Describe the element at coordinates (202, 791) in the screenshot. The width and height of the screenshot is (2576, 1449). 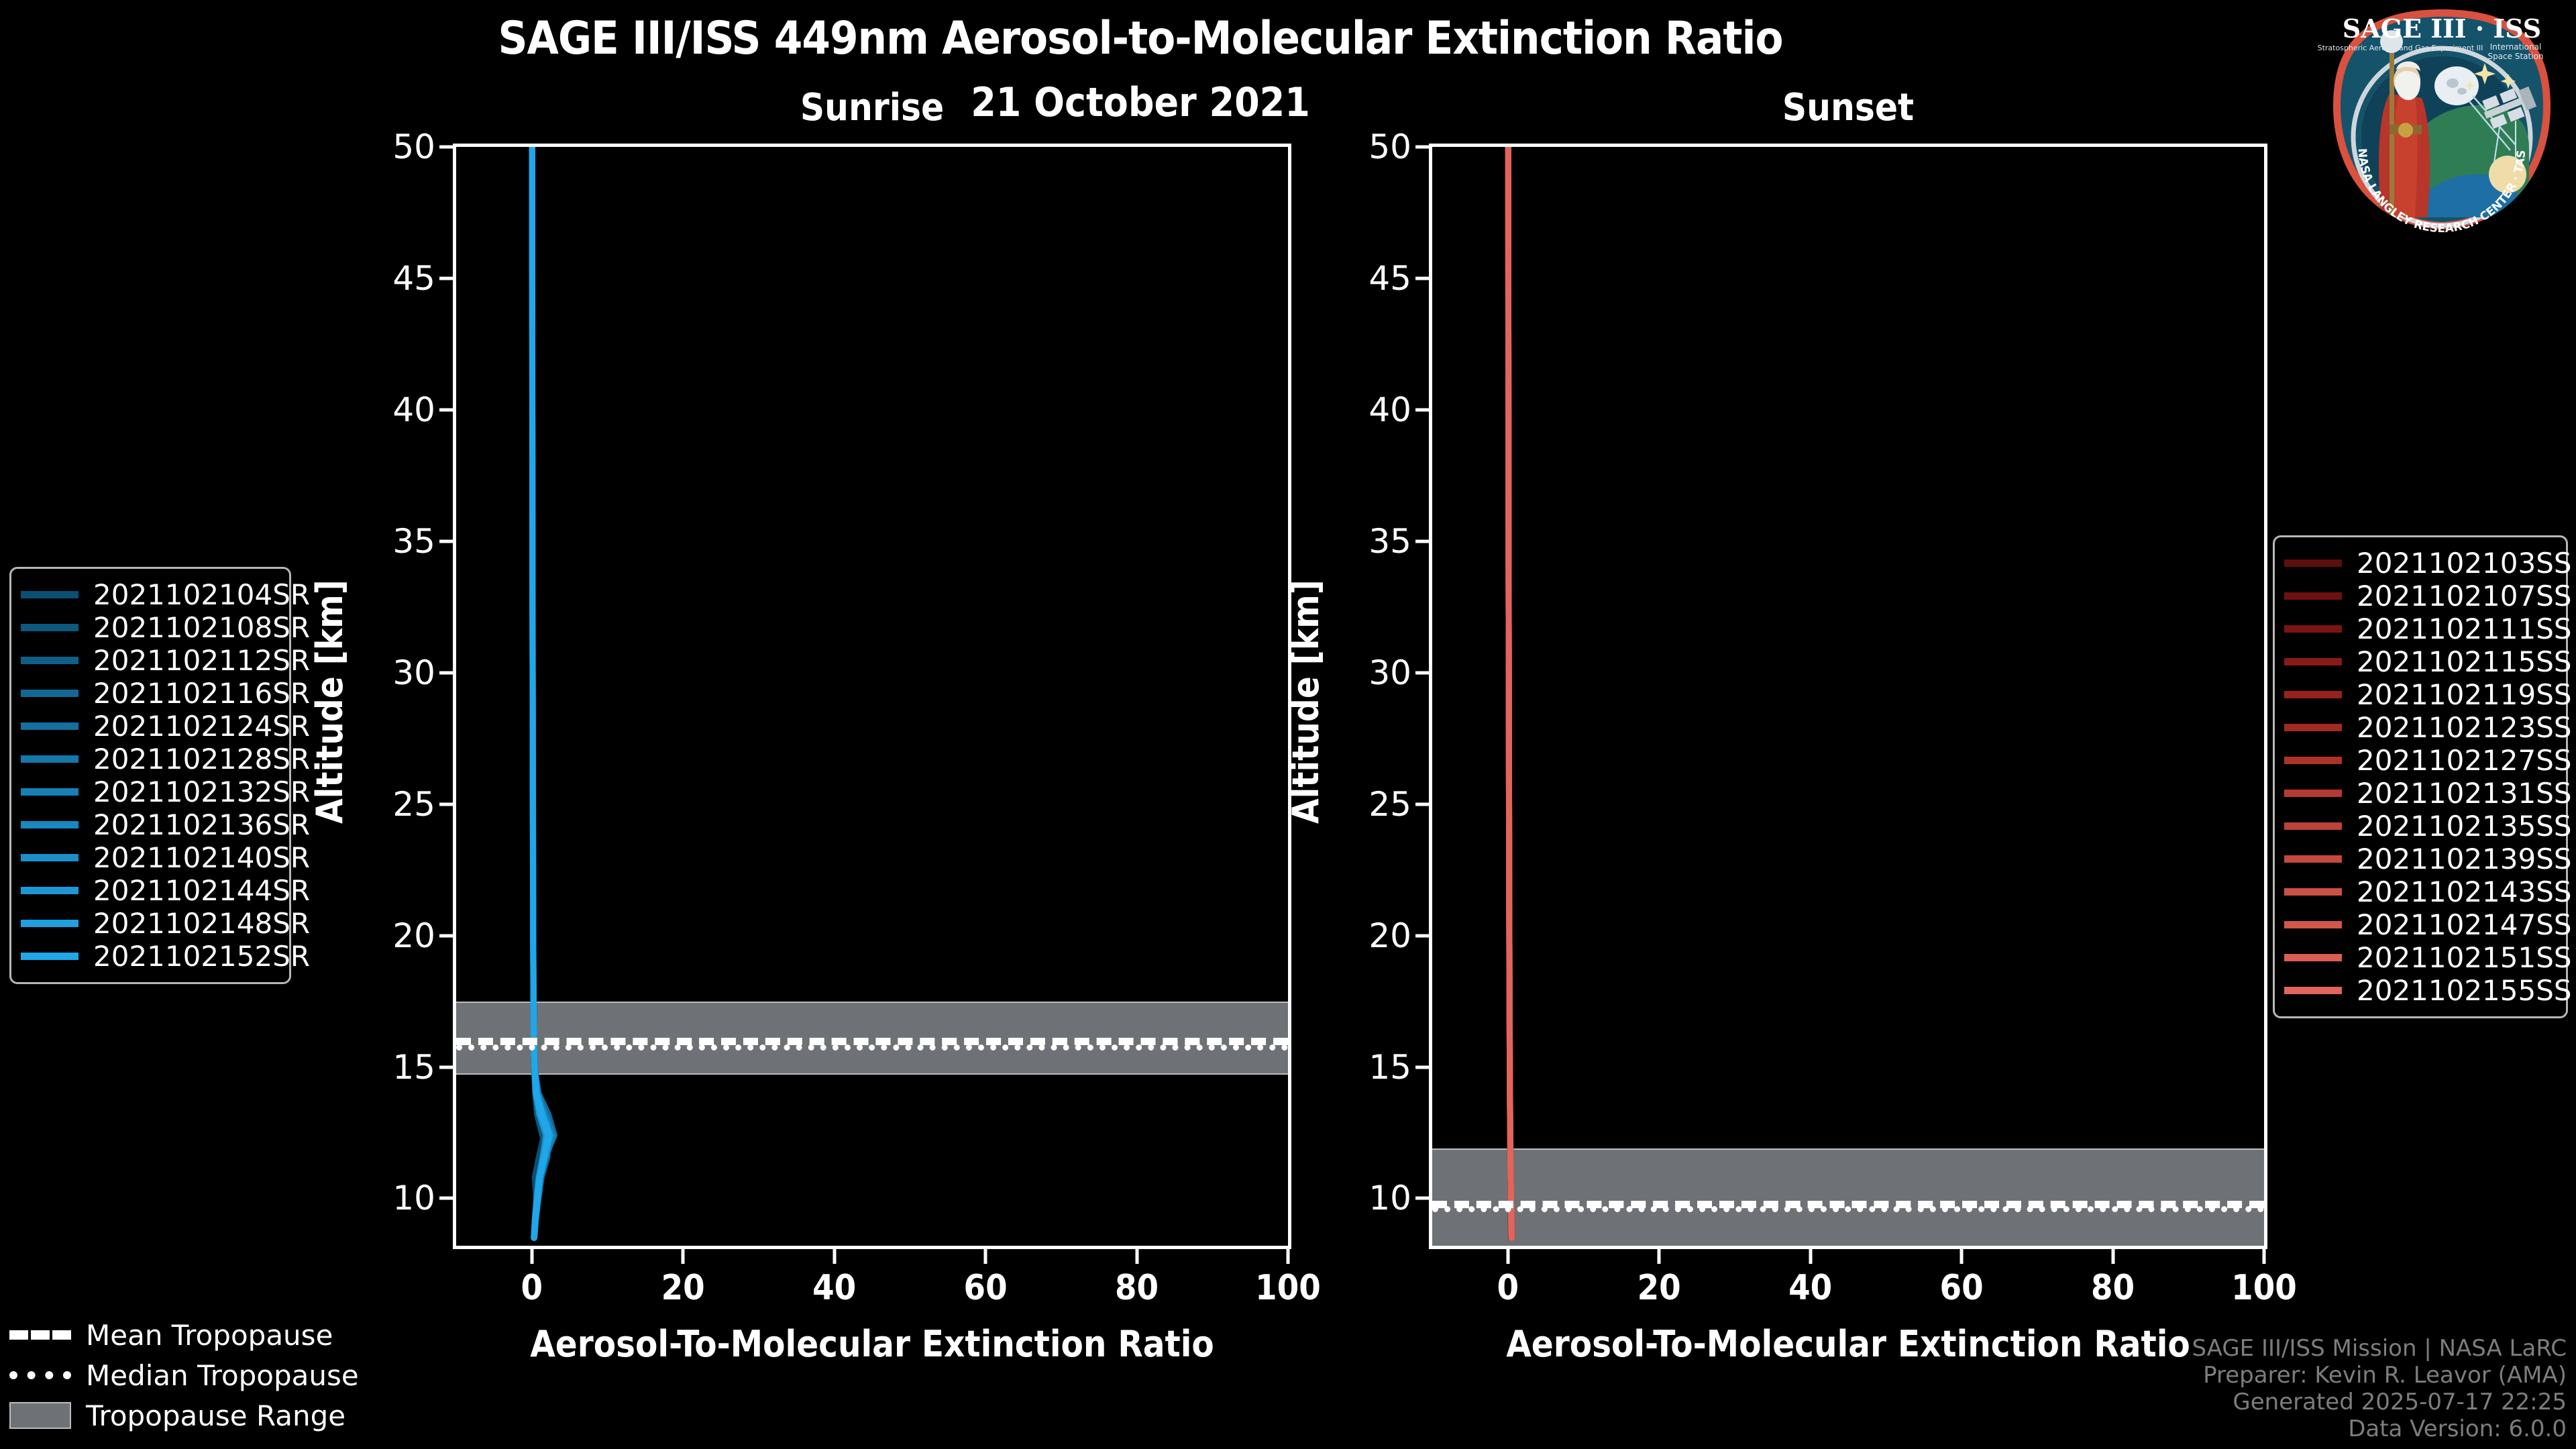
I see `legend-item-label: 2021102132SR` at that location.